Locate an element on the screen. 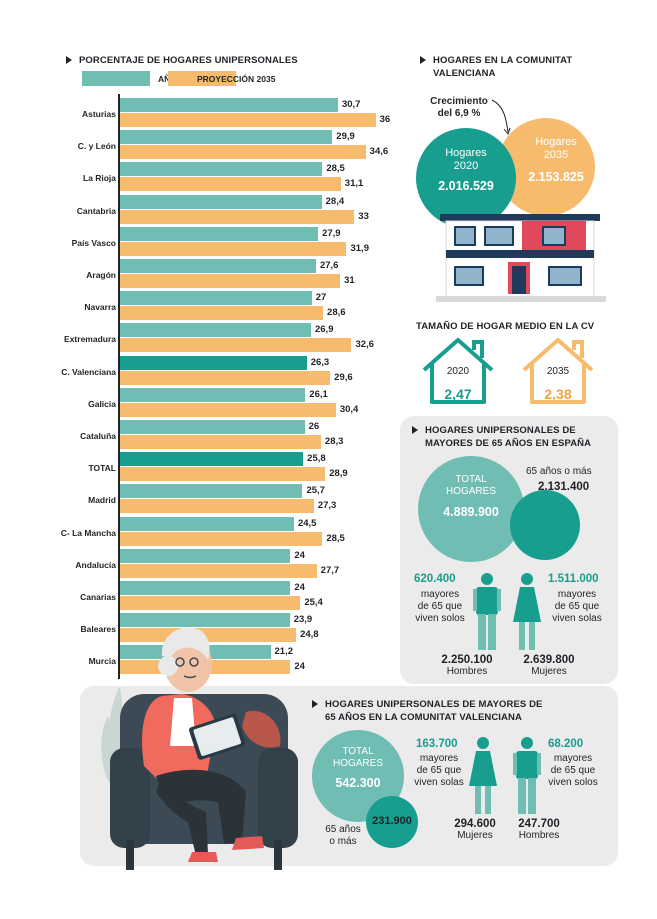  value-label-2035: 32,6 is located at coordinates (364, 345).